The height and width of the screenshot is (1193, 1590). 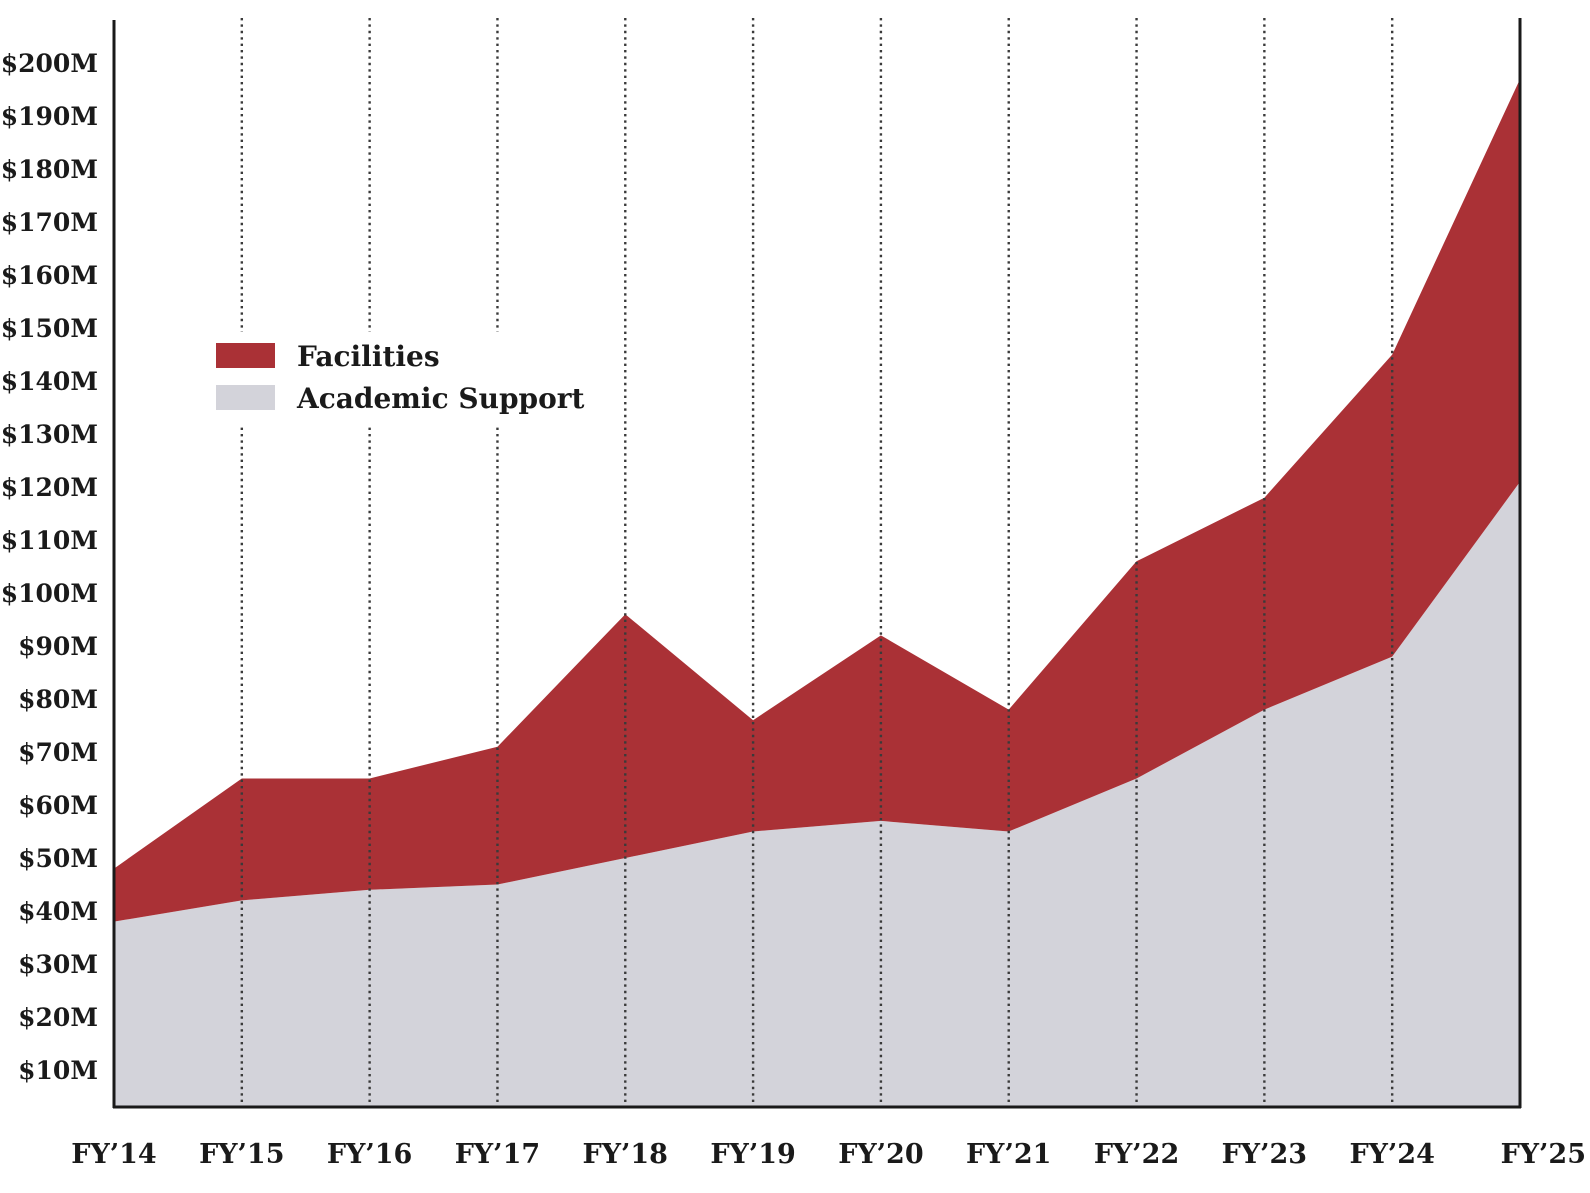 I want to click on y-tick-label: $200M, so click(x=49, y=63).